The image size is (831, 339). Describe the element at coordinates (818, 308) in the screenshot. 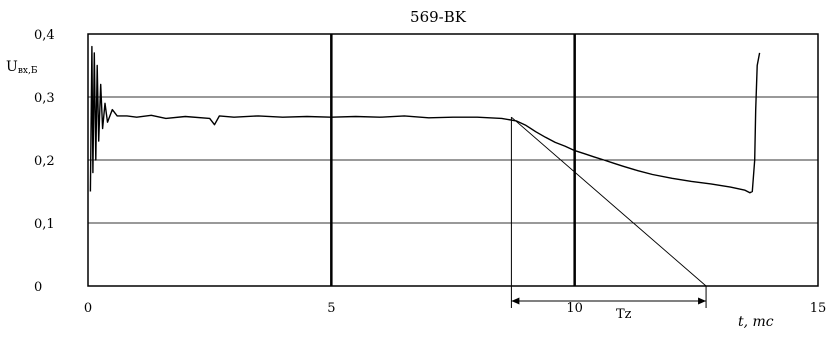

I see `x-tick-label: 15` at that location.